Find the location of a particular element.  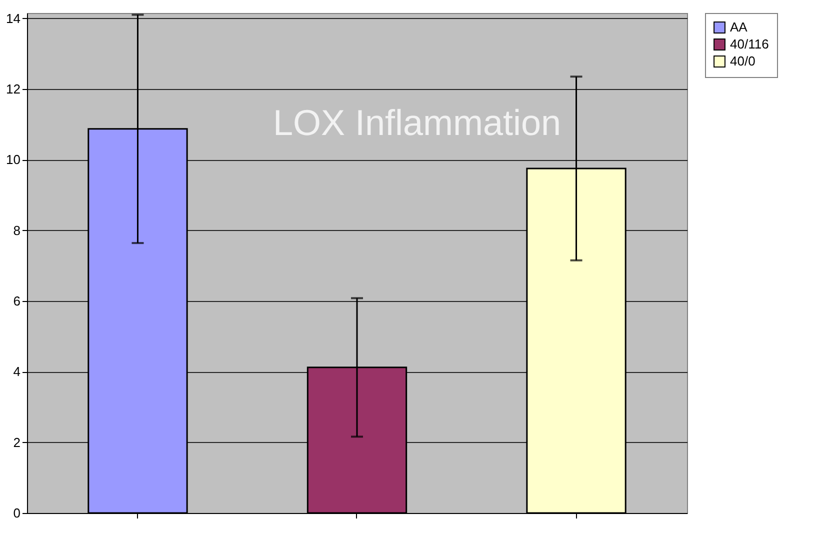

y-tick-label: 0 is located at coordinates (16, 513).